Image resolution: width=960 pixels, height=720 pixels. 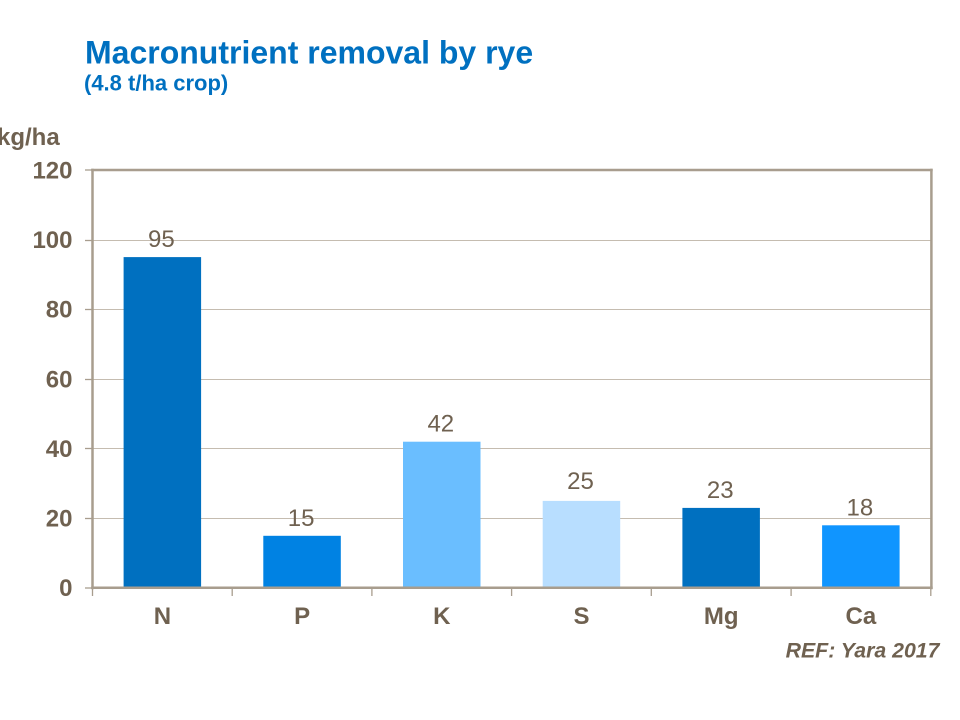 What do you see at coordinates (161, 239) in the screenshot?
I see `svg-text: 95` at bounding box center [161, 239].